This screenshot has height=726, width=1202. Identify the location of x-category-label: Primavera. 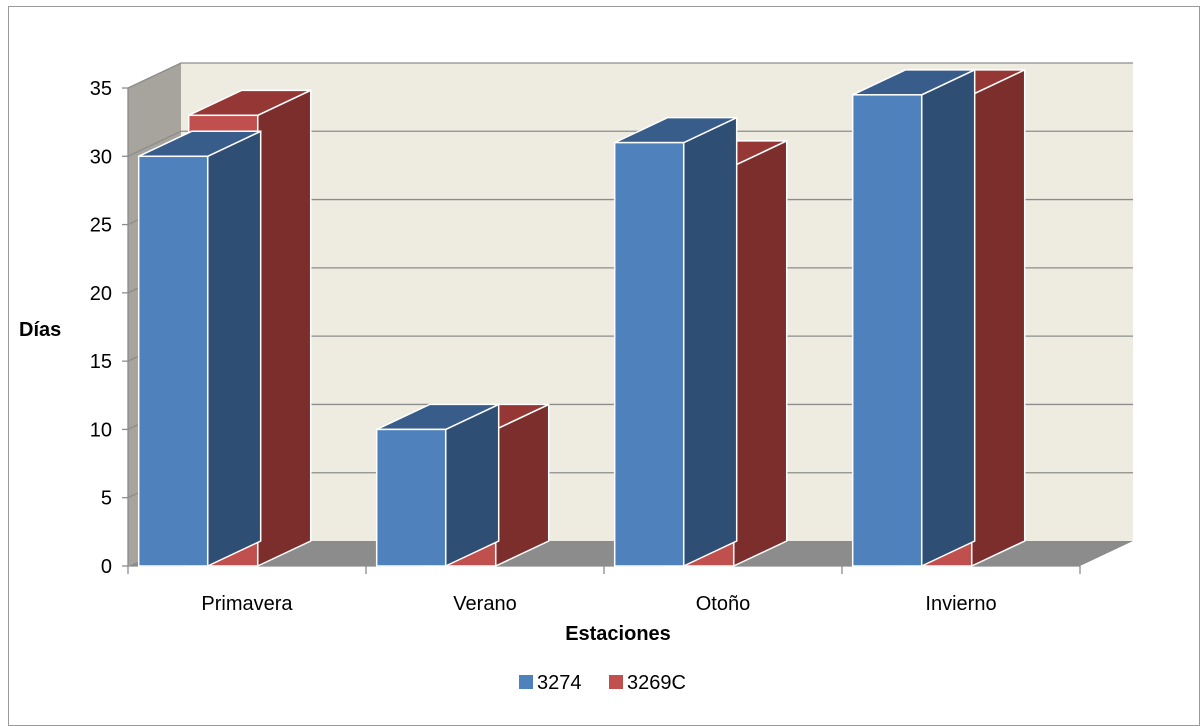
(247, 604).